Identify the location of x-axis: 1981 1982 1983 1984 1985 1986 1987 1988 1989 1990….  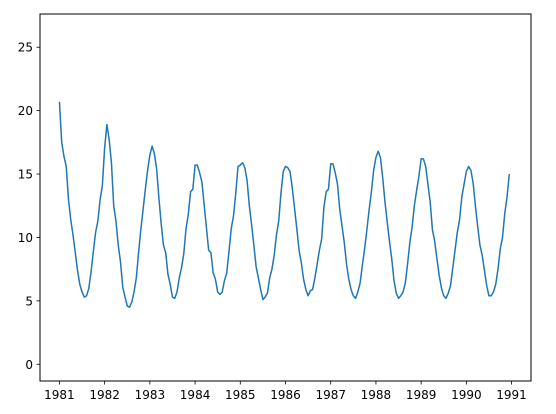
(285, 391).